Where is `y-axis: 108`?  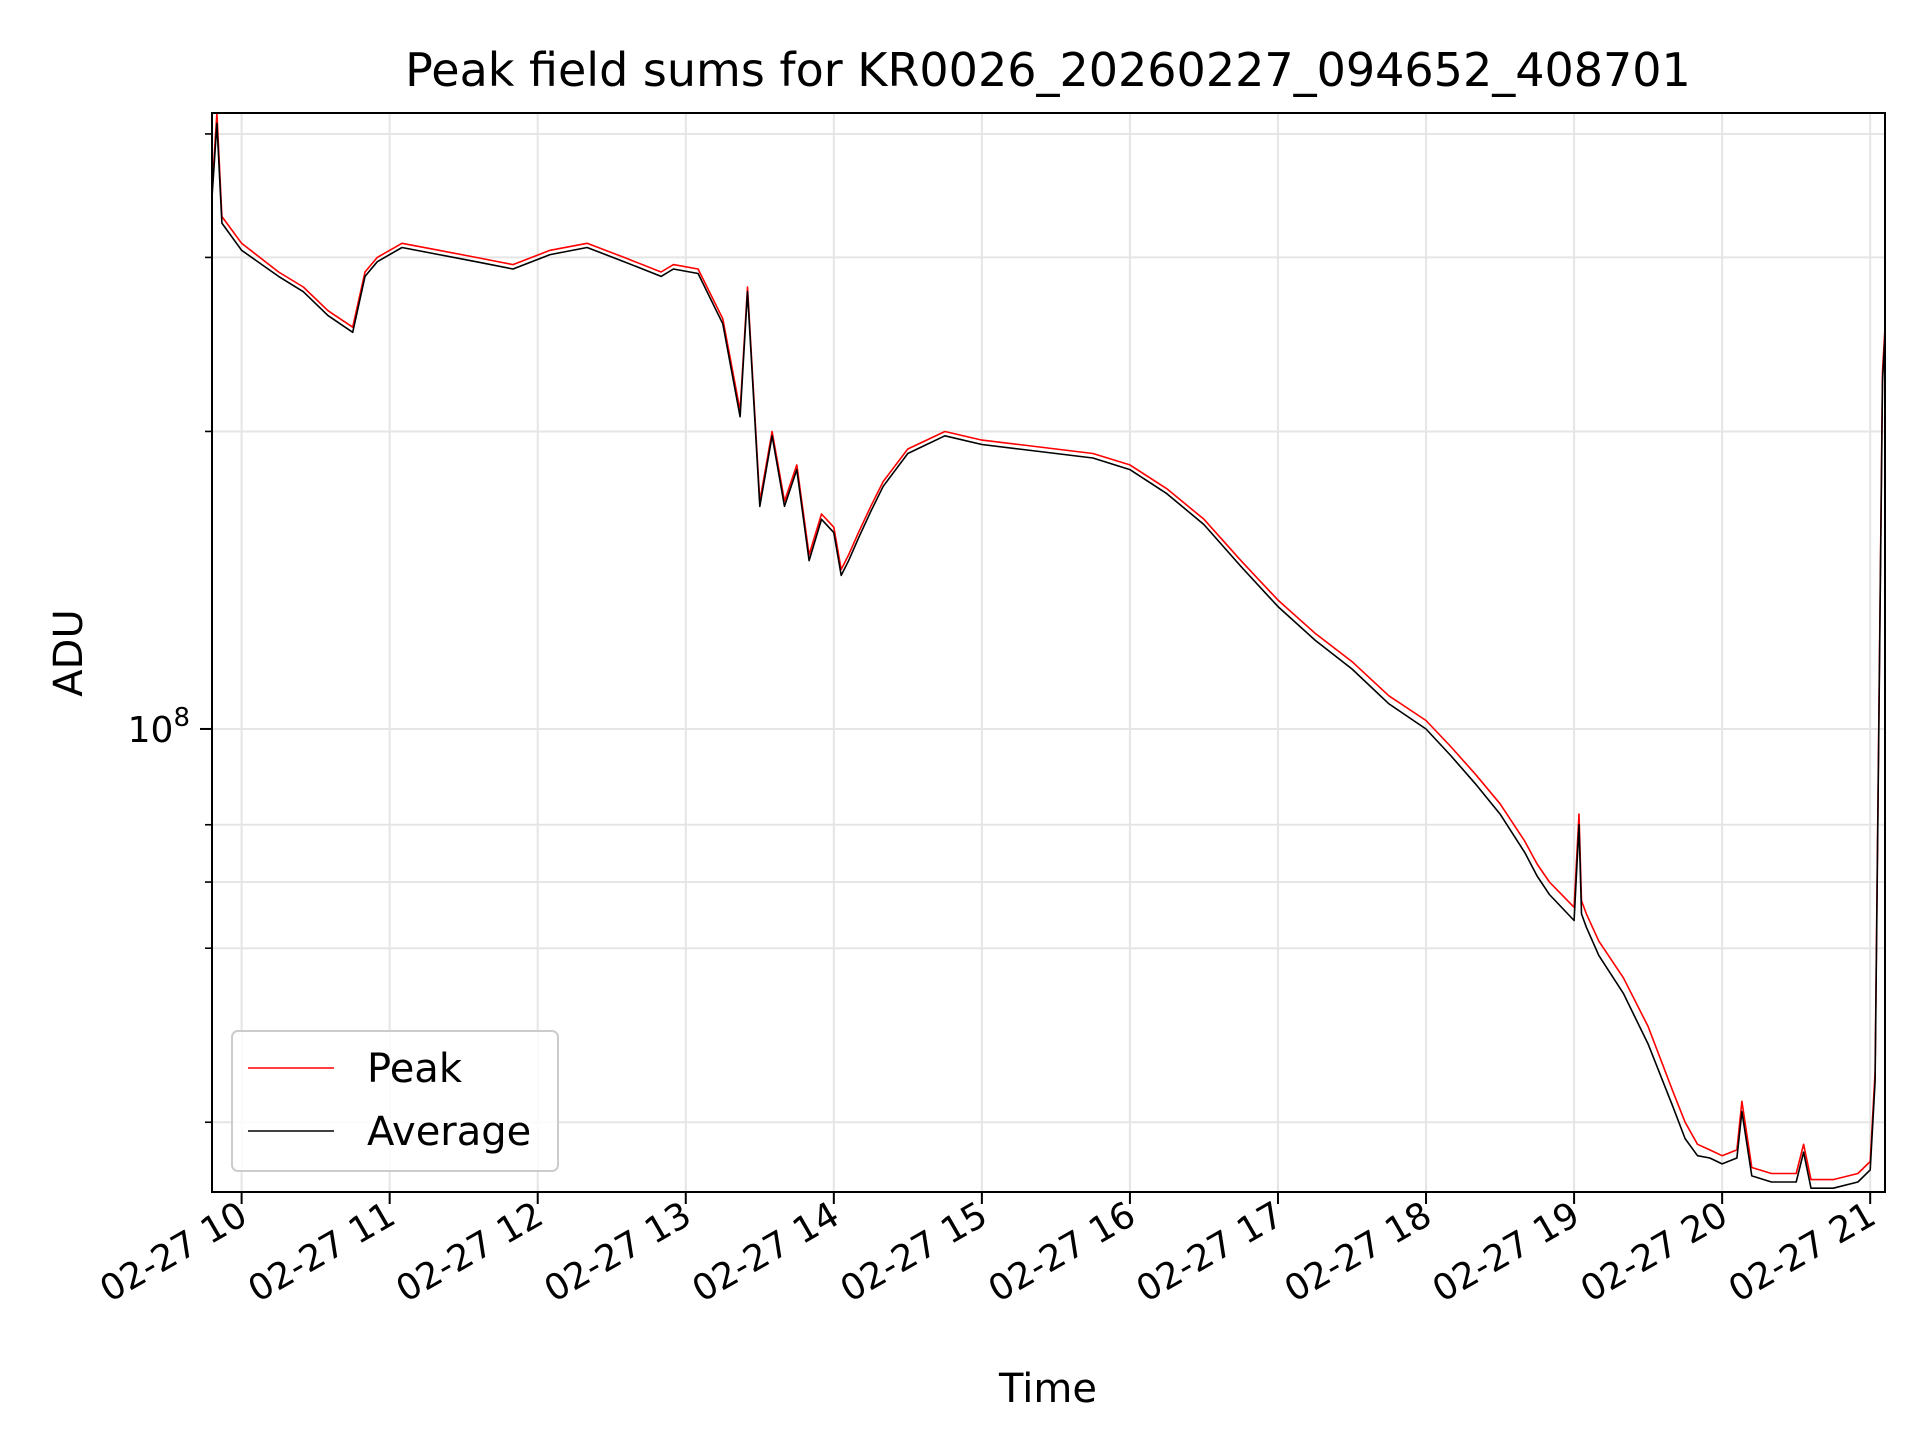
y-axis: 108 is located at coordinates (170, 628).